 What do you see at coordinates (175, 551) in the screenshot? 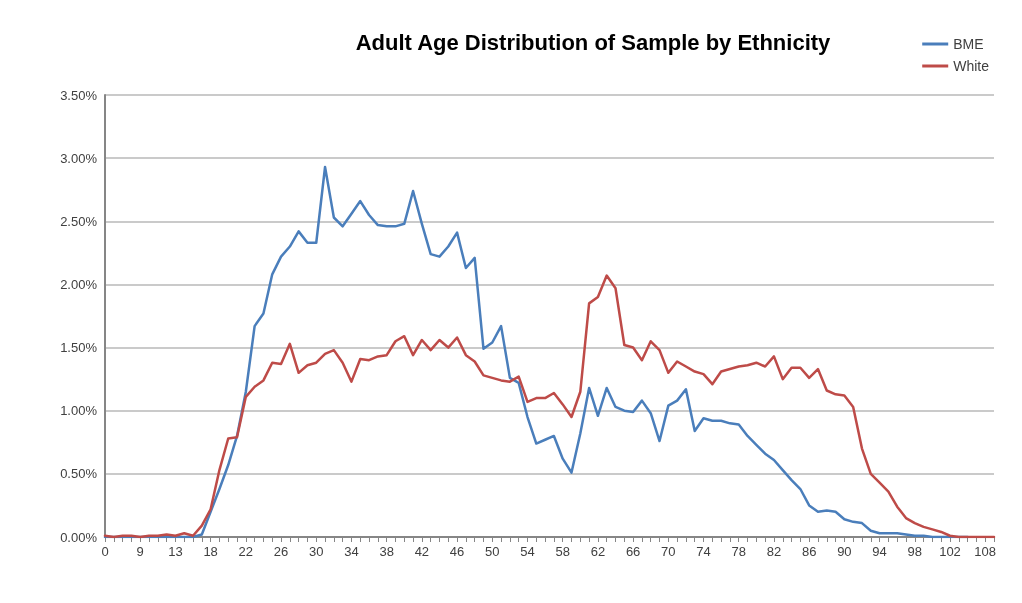
I see `x-tick-label: 13` at bounding box center [175, 551].